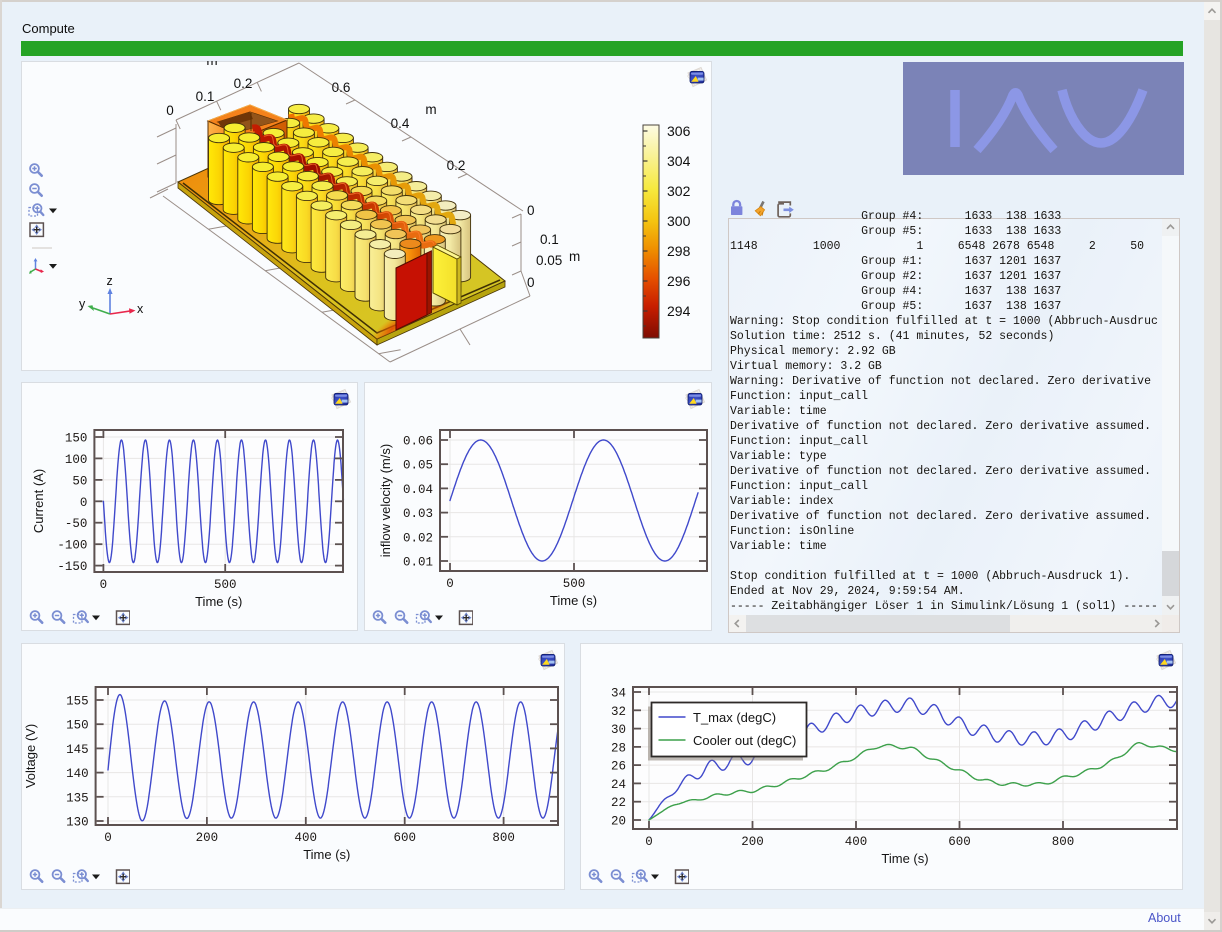 This screenshot has height=932, width=1222. What do you see at coordinates (76, 460) in the screenshot?
I see `svg-text: 100` at bounding box center [76, 460].